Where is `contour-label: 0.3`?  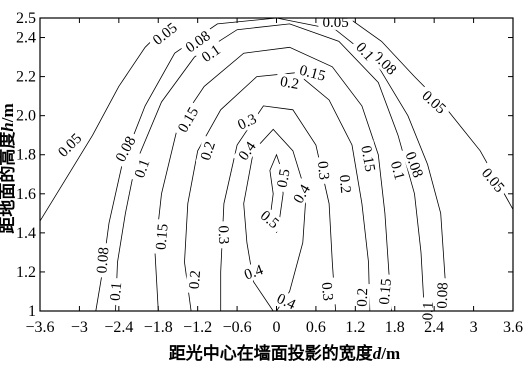
contour-label: 0.3 is located at coordinates (247, 122).